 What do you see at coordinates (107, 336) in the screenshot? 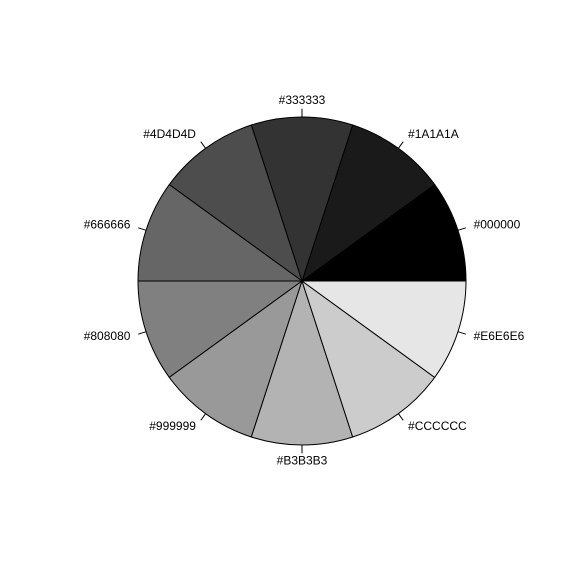
I see `slice-label-5: #808080` at bounding box center [107, 336].